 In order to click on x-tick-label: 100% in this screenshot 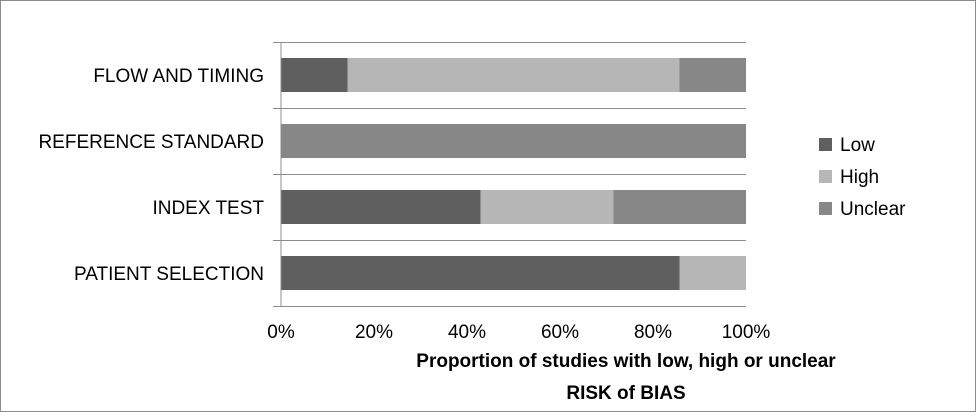, I will do `click(746, 332)`.